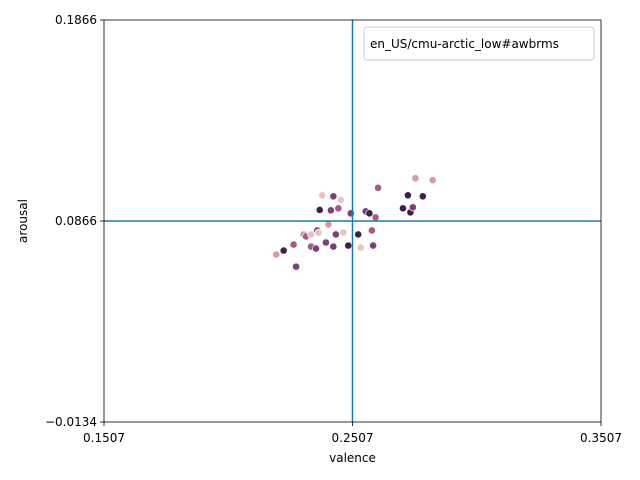 The image size is (640, 480). Describe the element at coordinates (23, 221) in the screenshot. I see `y-axis-label: arousal` at that location.